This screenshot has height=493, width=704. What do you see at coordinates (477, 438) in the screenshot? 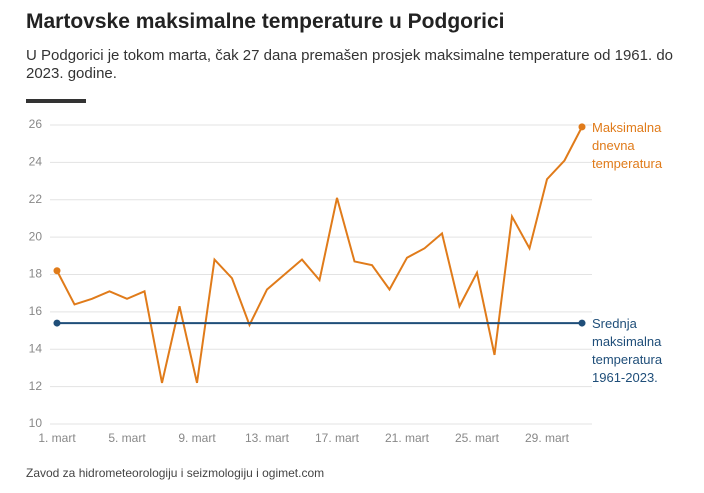
I see `x-tick-label: 25. mart` at bounding box center [477, 438].